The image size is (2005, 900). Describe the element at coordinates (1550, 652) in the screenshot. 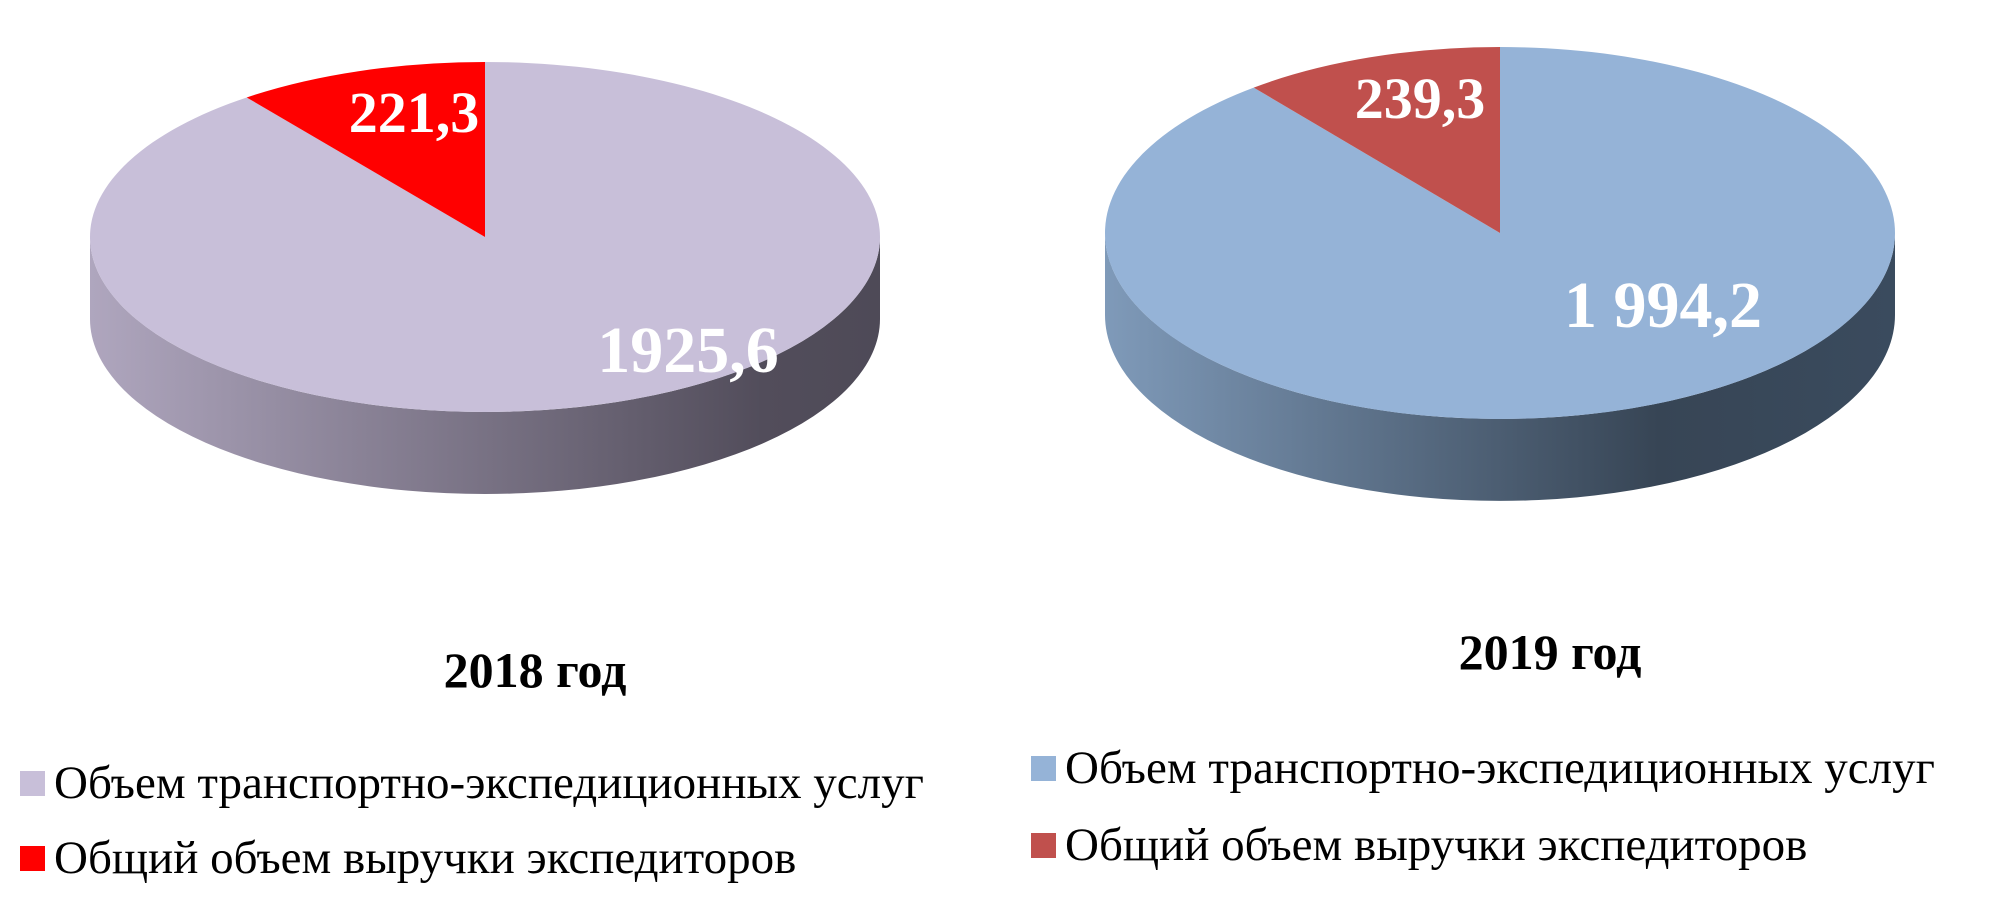

I see `pie-2019-title: 2019 год` at that location.